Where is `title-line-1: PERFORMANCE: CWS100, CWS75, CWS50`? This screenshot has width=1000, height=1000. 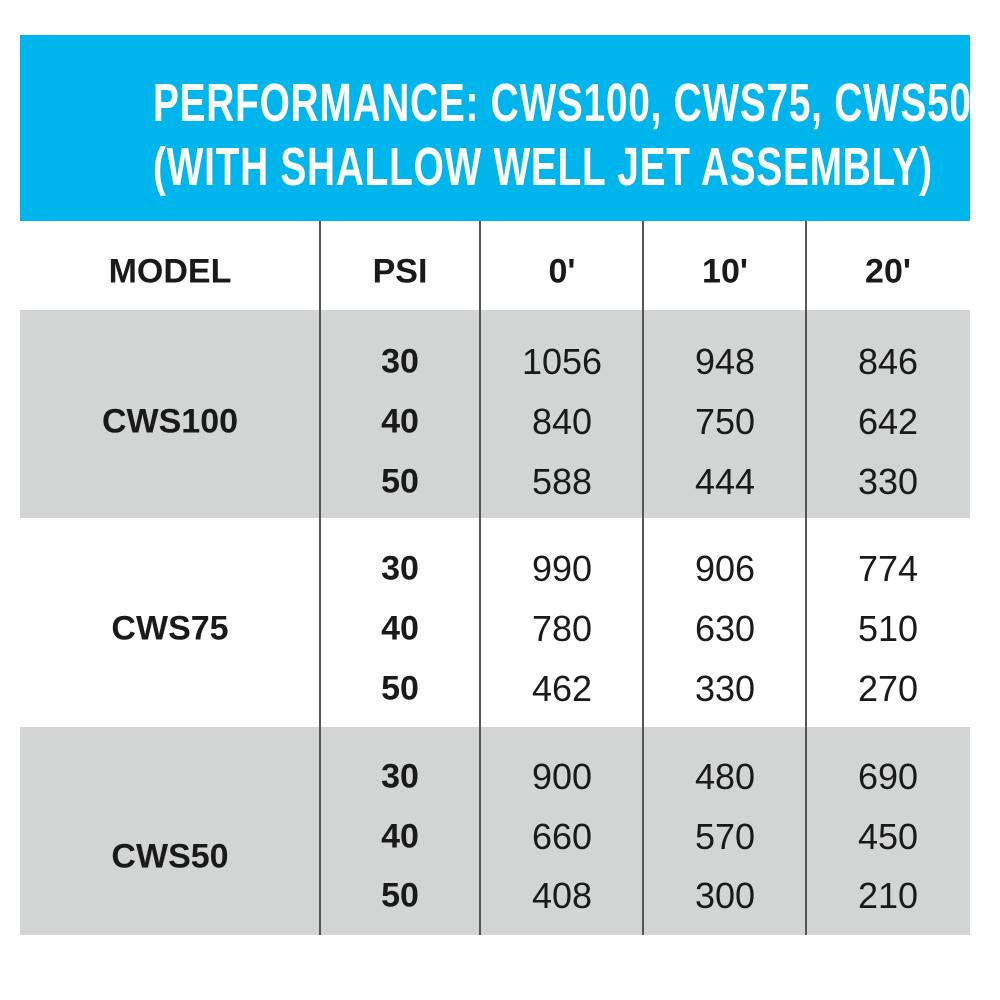 title-line-1: PERFORMANCE: CWS100, CWS75, CWS50 is located at coordinates (562, 103).